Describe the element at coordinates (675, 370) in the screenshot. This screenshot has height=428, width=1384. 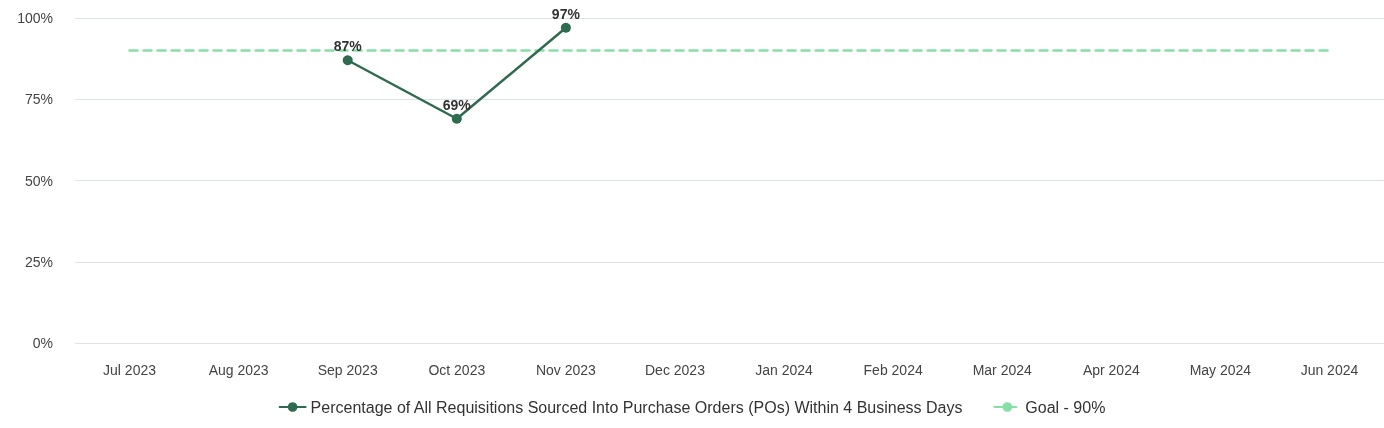
I see `x-tick-label: Dec 2023` at that location.